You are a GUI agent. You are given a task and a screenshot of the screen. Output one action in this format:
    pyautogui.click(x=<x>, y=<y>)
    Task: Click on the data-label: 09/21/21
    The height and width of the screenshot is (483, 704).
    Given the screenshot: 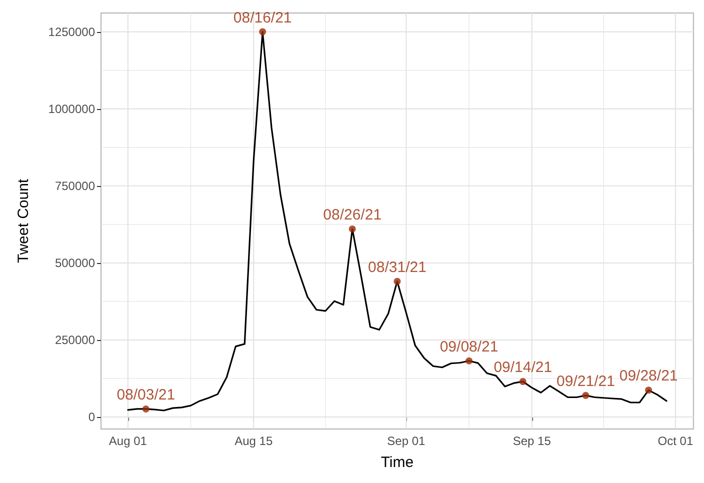 What is the action you would take?
    pyautogui.click(x=585, y=381)
    